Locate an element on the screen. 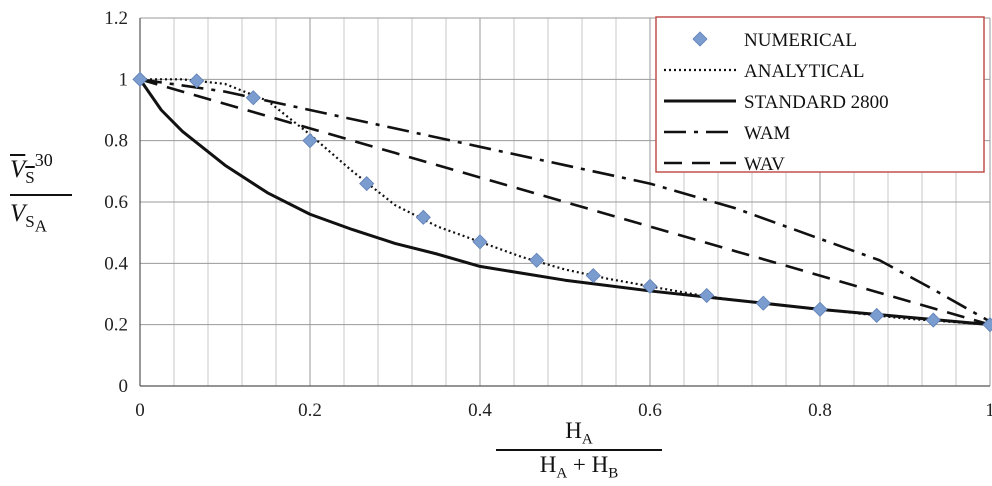 The height and width of the screenshot is (486, 992). y-tick-label: 1.2 is located at coordinates (116, 18).